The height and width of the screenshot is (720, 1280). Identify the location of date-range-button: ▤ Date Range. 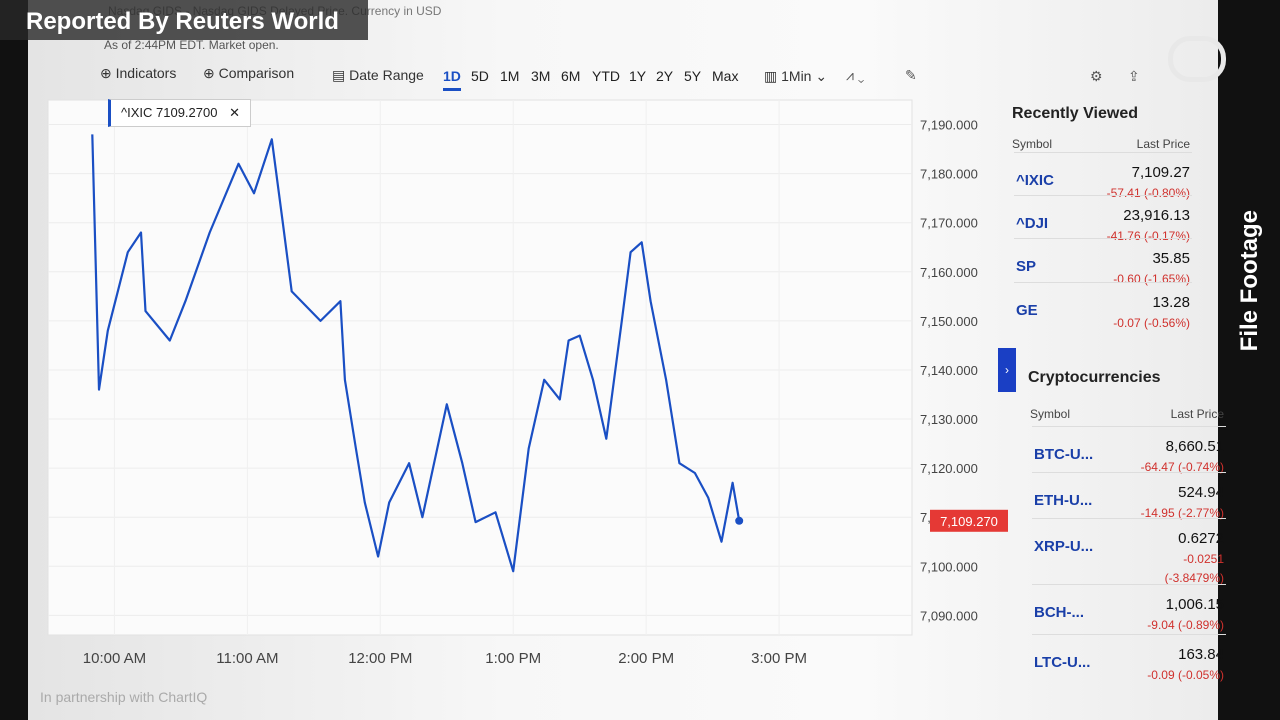
(378, 75).